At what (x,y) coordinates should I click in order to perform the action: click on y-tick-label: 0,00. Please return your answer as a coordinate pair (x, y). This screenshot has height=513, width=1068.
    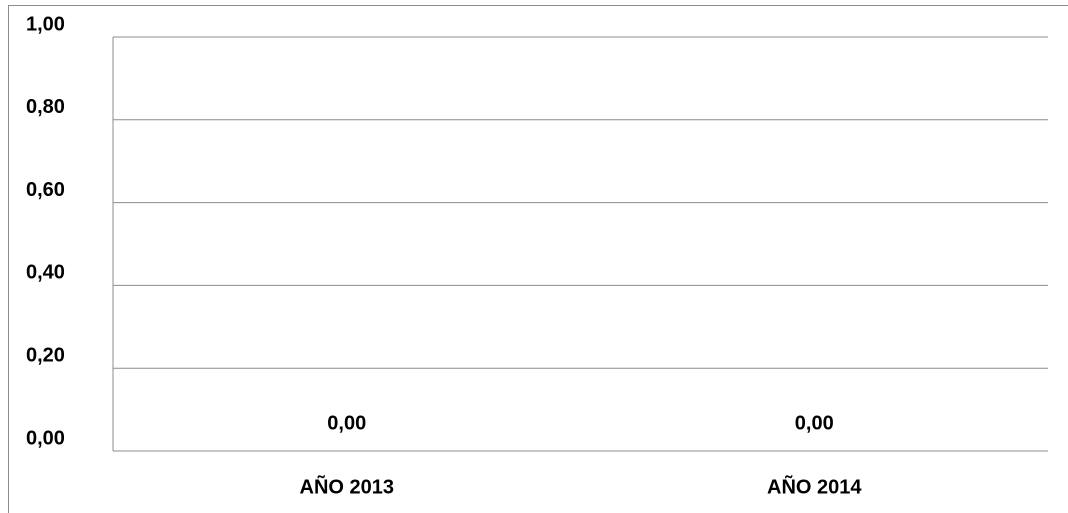
    Looking at the image, I should click on (45, 438).